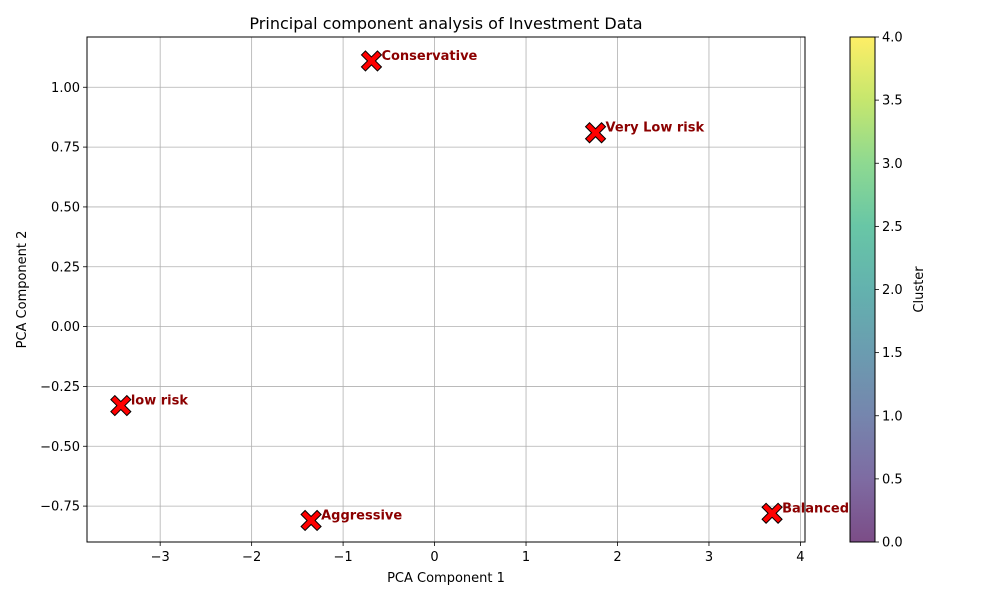 The image size is (1000, 600). I want to click on colorbar-label: Cluster, so click(919, 289).